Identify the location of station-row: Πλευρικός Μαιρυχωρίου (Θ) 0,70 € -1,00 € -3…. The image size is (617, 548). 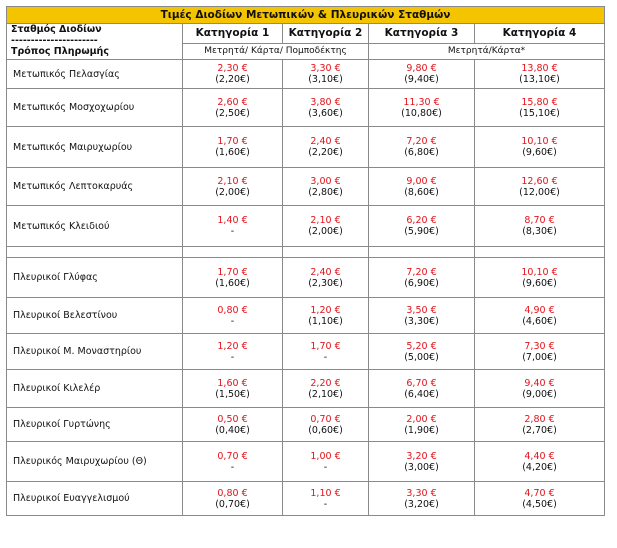
(305, 461).